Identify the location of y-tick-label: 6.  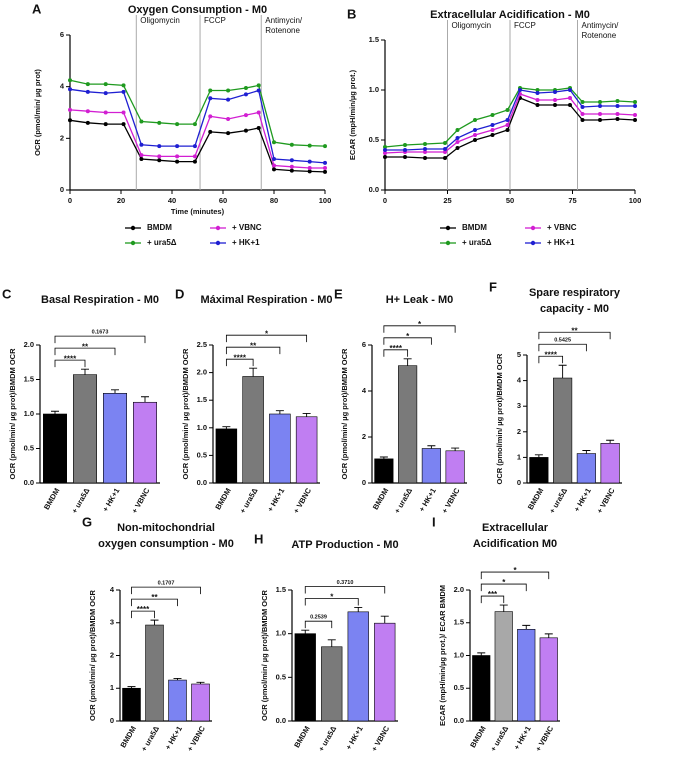
(62, 34).